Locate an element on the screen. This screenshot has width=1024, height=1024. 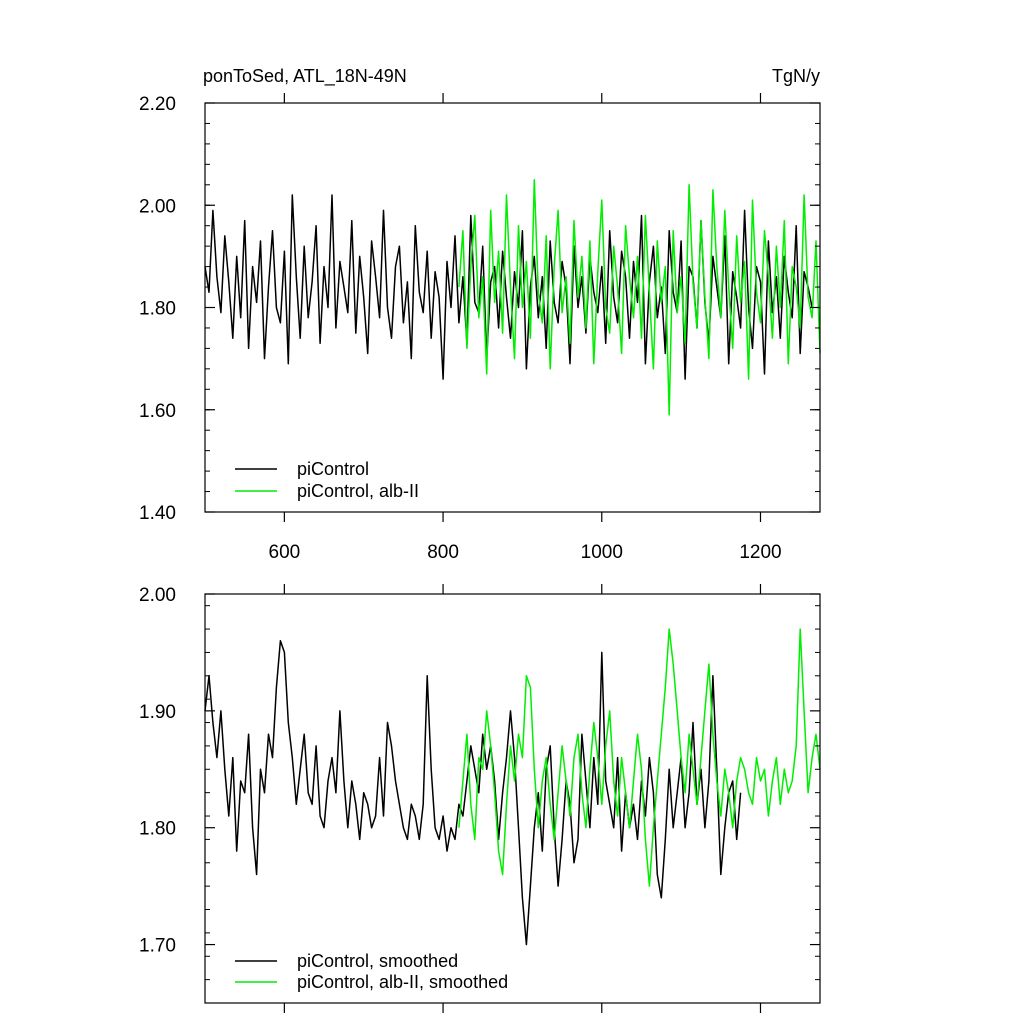
top-title-left: ponToSed, ATL_18N-49N is located at coordinates (305, 76).